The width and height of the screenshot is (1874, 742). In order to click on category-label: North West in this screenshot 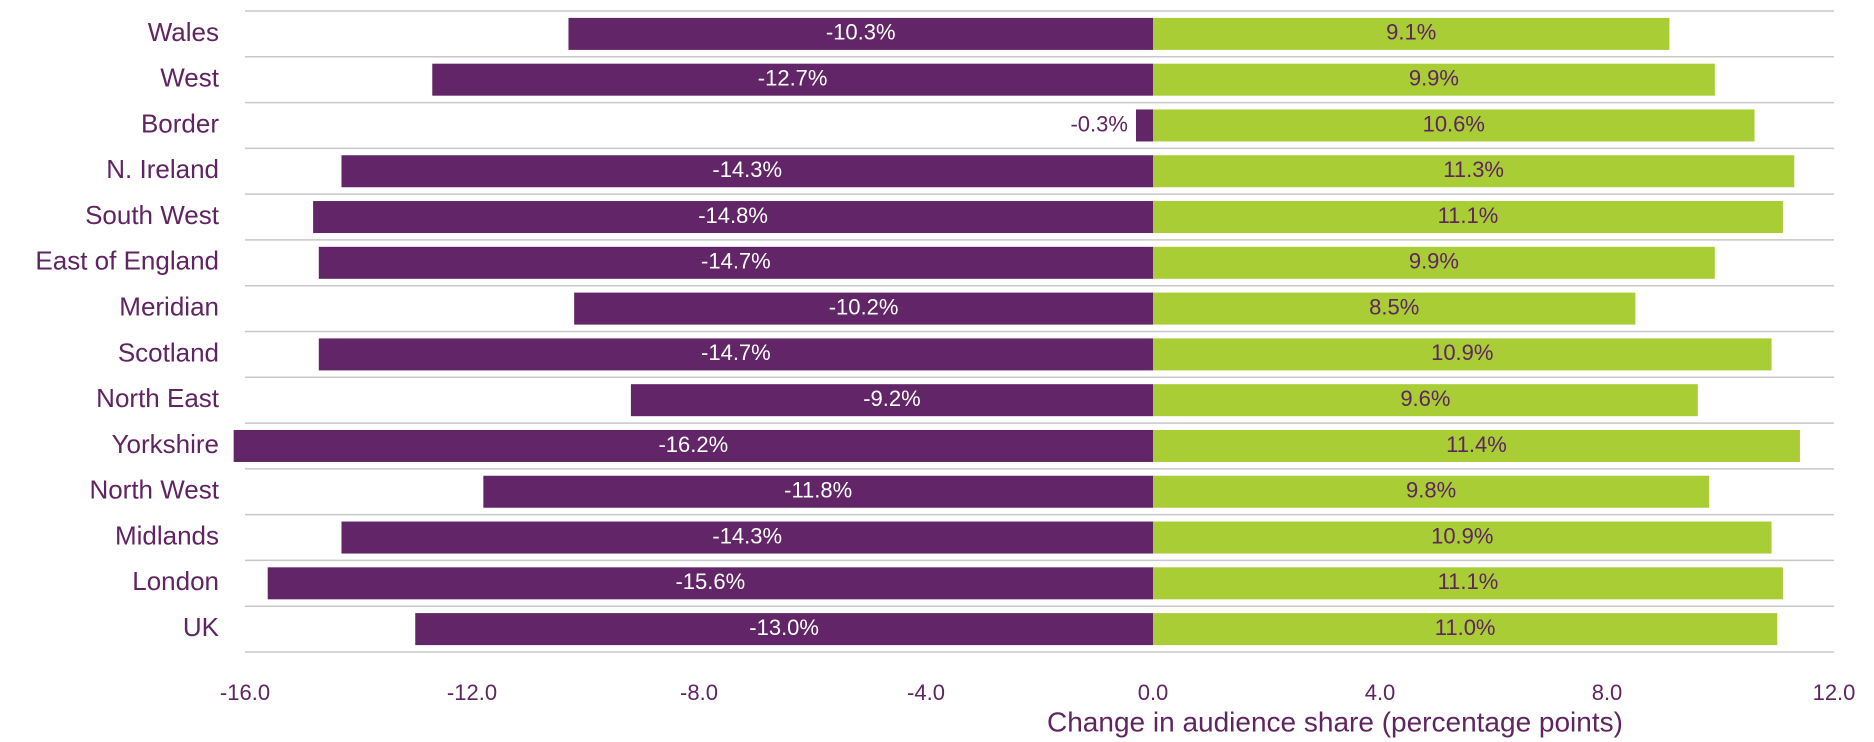, I will do `click(154, 490)`.